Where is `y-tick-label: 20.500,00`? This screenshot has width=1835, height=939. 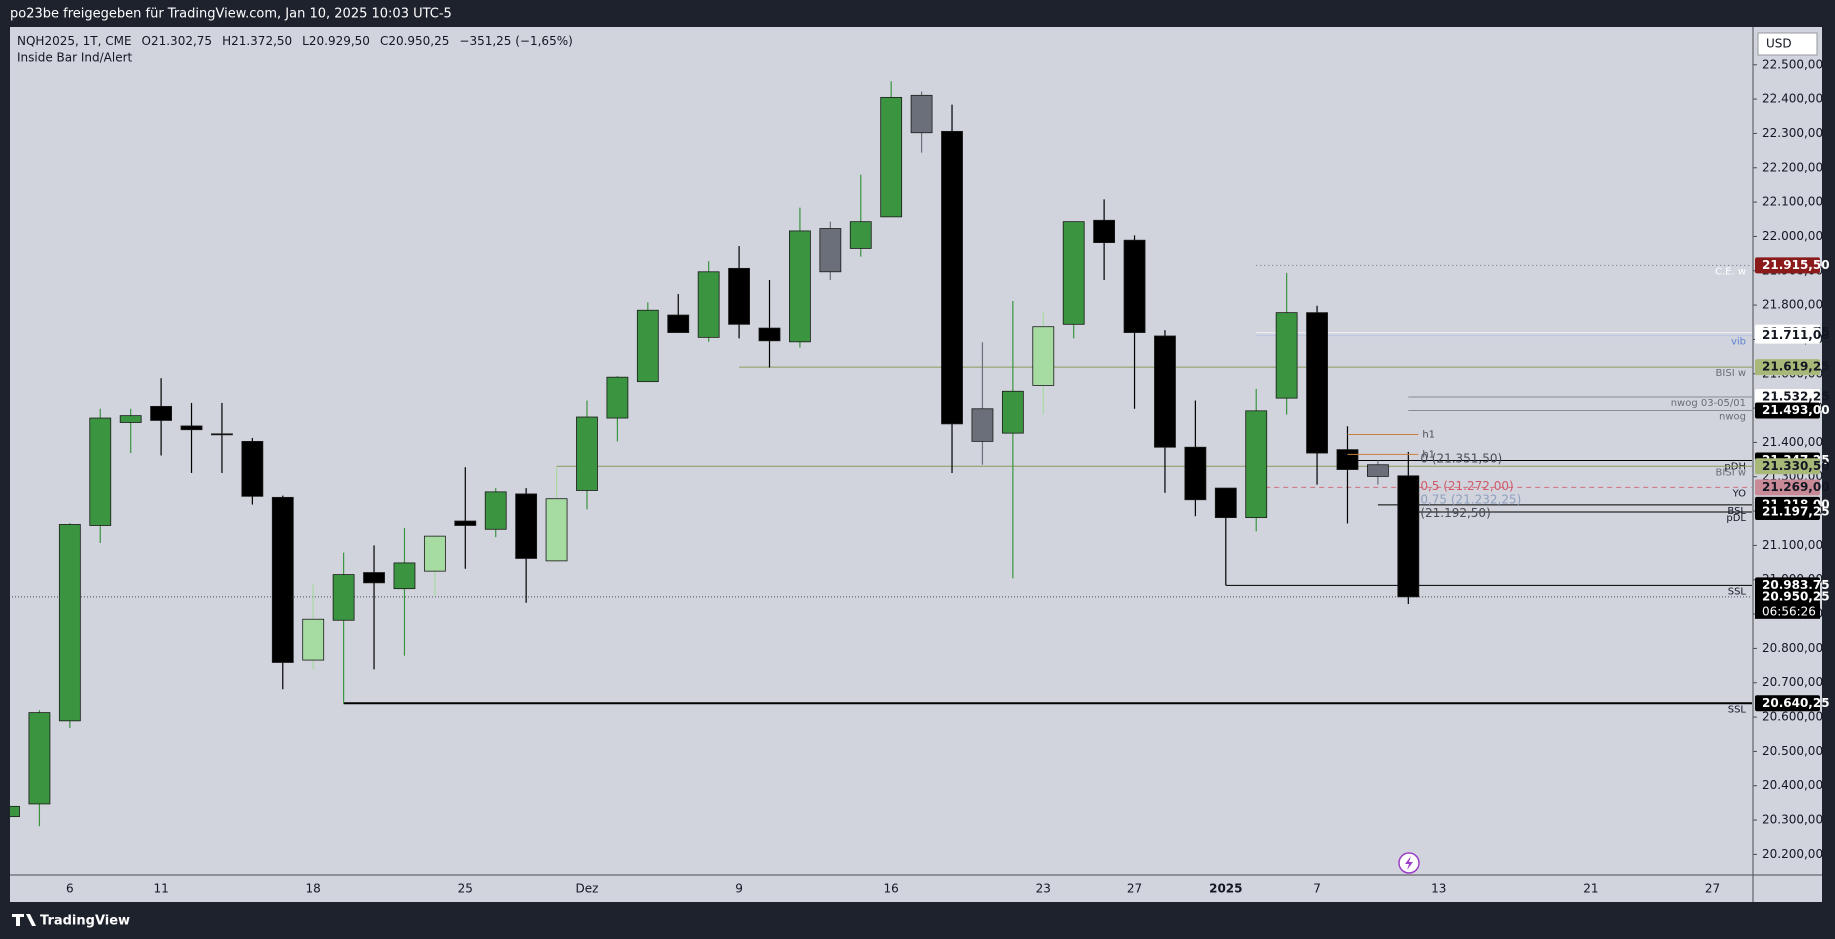 y-tick-label: 20.500,00 is located at coordinates (1792, 751).